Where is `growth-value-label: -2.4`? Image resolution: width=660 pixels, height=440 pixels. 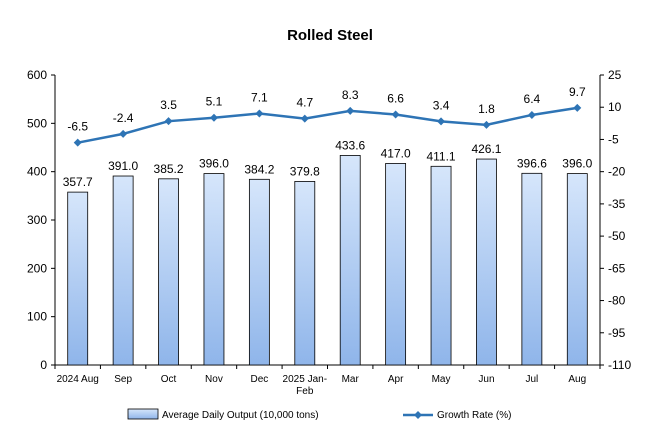
growth-value-label: -2.4 is located at coordinates (123, 118).